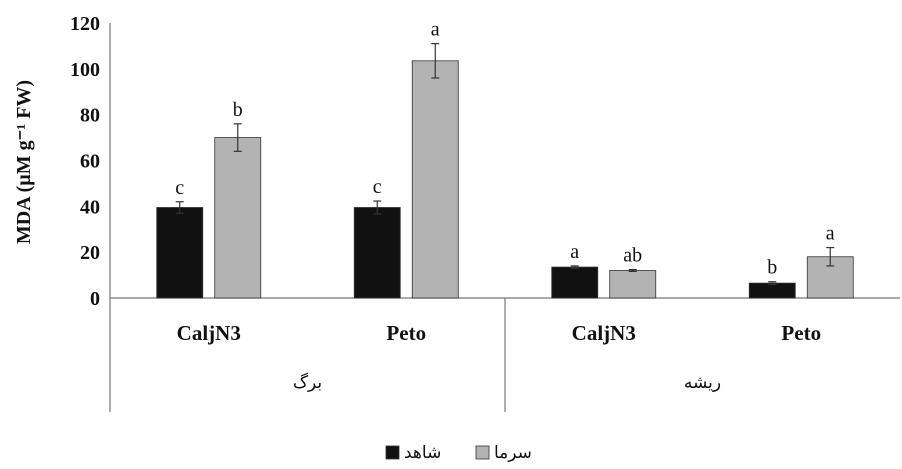 The height and width of the screenshot is (469, 902). I want to click on group-label: برگ, so click(307, 382).